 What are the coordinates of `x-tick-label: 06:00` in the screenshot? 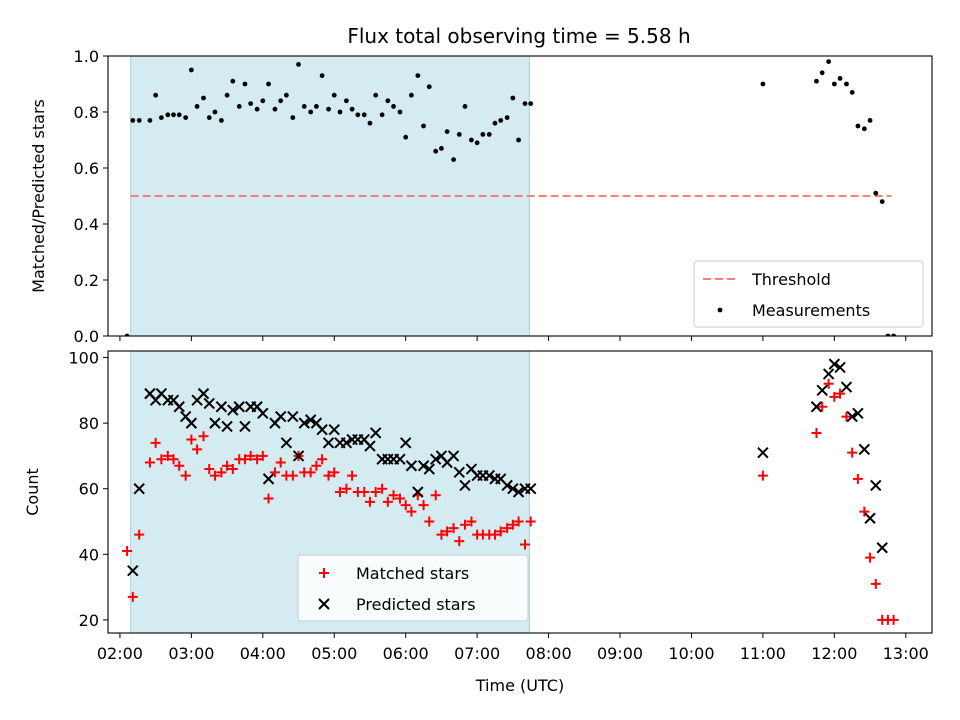 It's located at (406, 653).